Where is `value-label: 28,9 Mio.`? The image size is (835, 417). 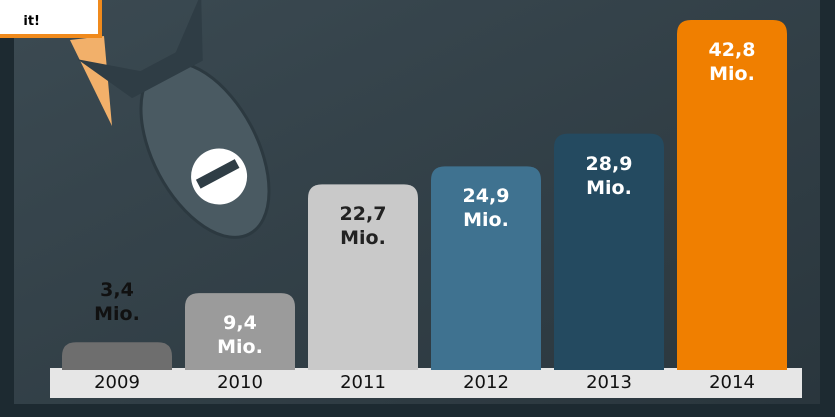
value-label: 28,9 Mio. is located at coordinates (609, 175).